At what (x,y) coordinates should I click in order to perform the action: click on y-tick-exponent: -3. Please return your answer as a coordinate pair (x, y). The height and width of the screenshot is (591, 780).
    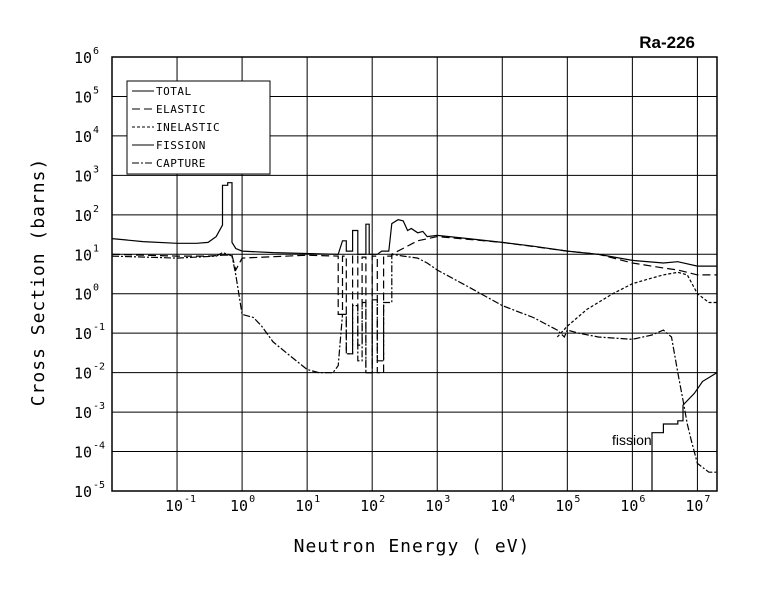
    Looking at the image, I should click on (99, 406).